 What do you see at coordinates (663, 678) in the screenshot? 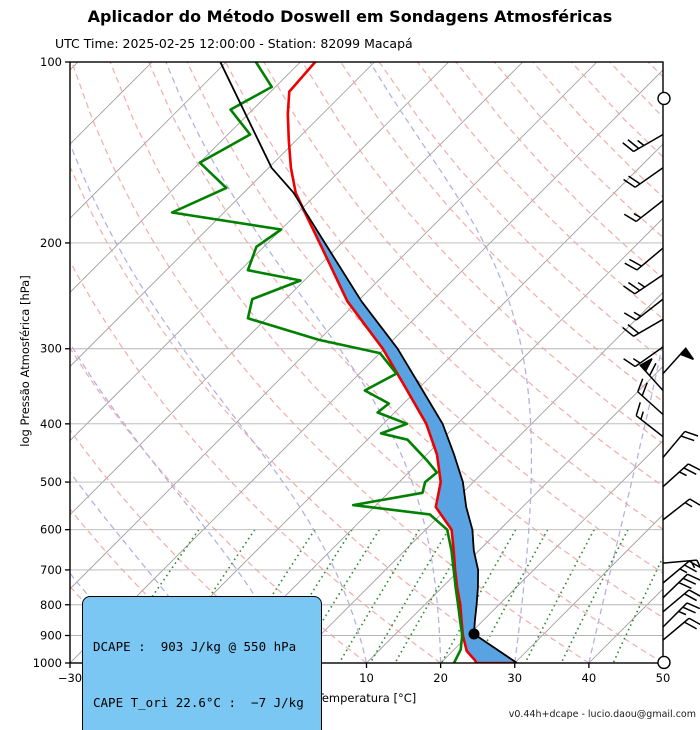
I see `x-tick-label: 50` at bounding box center [663, 678].